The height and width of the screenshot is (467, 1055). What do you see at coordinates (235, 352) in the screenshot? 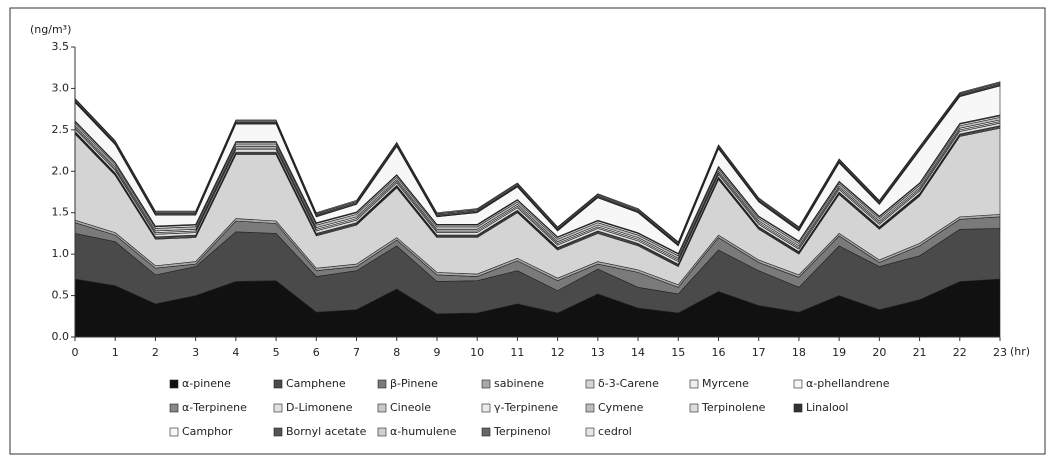
I see `x-tick-label: 4` at bounding box center [235, 352].